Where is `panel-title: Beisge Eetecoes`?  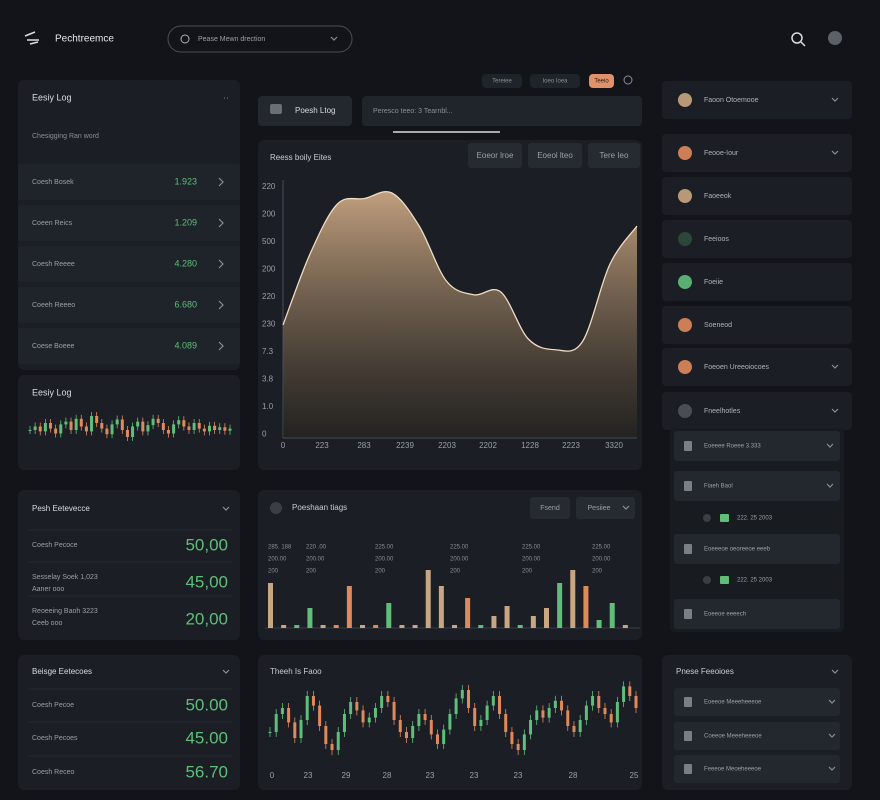 panel-title: Beisge Eetecoes is located at coordinates (62, 671).